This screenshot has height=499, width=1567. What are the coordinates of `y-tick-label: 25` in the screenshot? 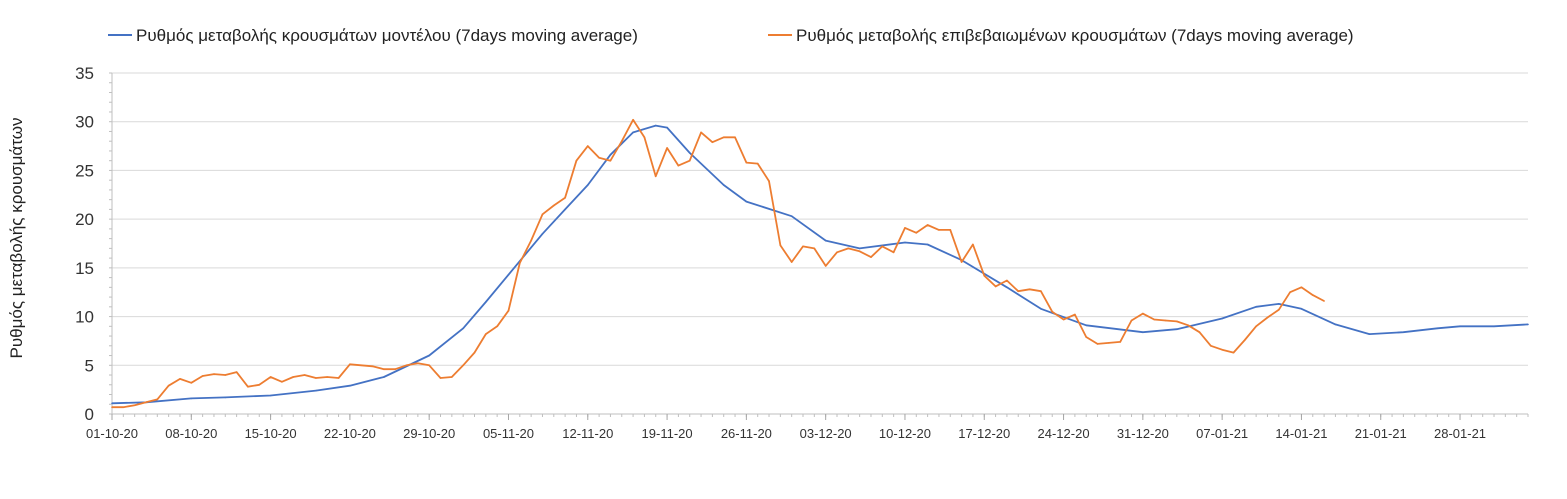 It's located at (84, 170).